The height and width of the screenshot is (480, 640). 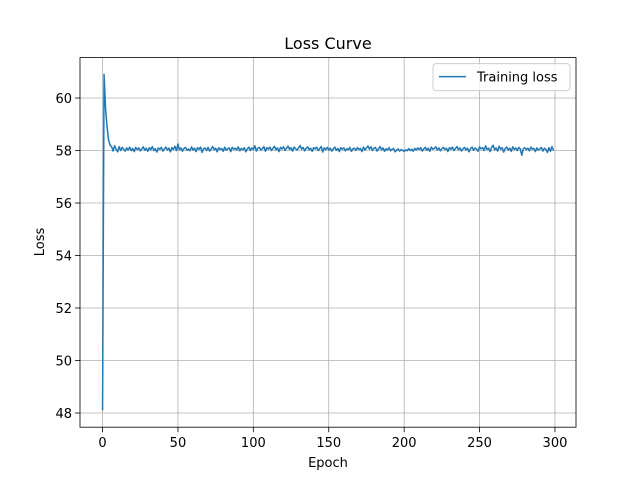 What do you see at coordinates (253, 443) in the screenshot?
I see `x-tick-label: 100` at bounding box center [253, 443].